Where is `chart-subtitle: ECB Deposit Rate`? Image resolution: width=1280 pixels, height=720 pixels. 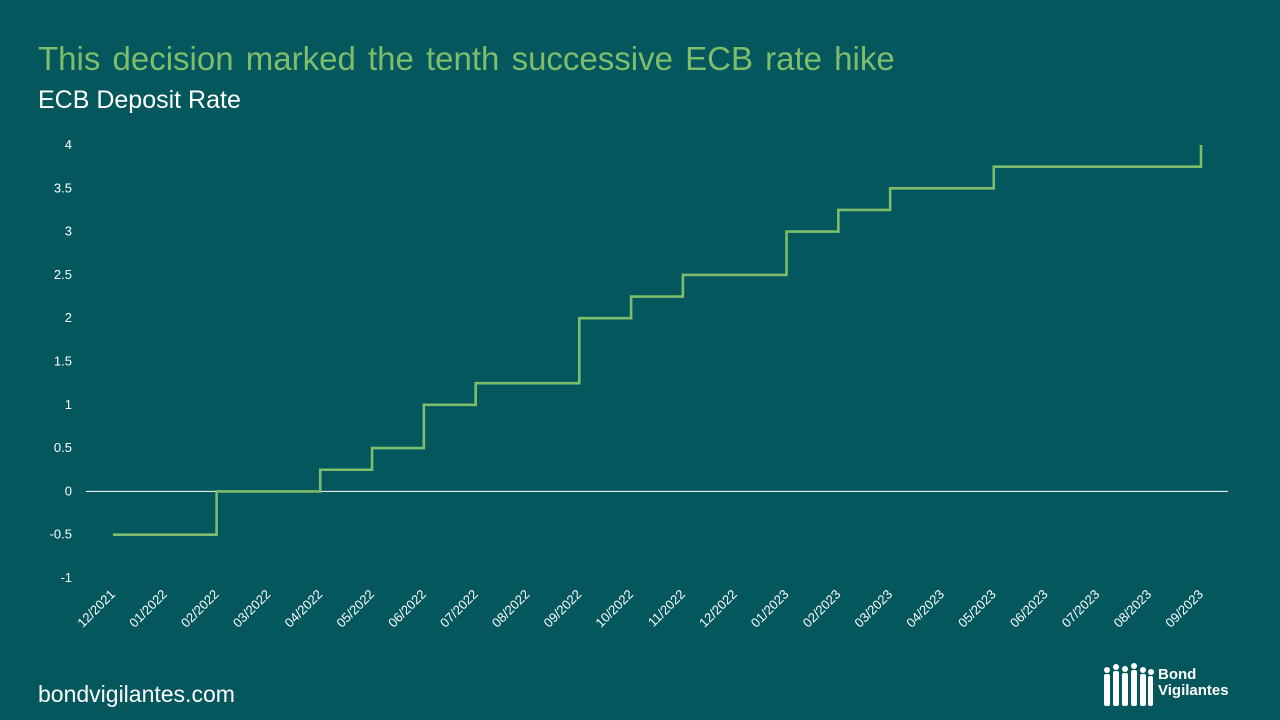 chart-subtitle: ECB Deposit Rate is located at coordinates (139, 100).